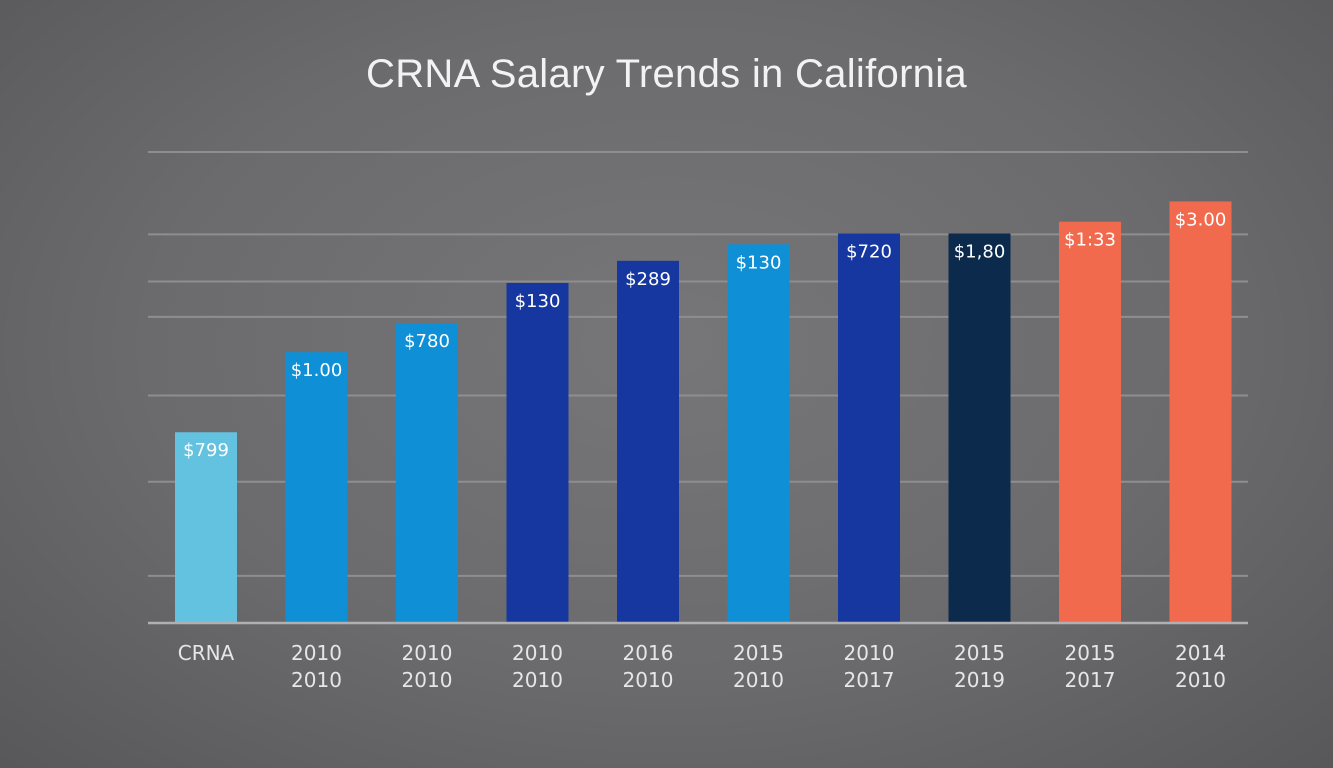 The height and width of the screenshot is (768, 1333). Describe the element at coordinates (666, 74) in the screenshot. I see `chart-title: CRNA Salary Trends in California` at that location.